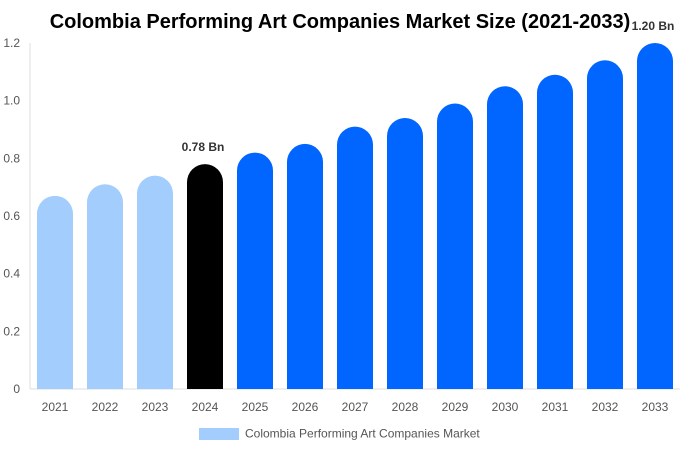 The image size is (680, 450). Describe the element at coordinates (11, 216) in the screenshot. I see `y-tick-label: 0.6` at that location.